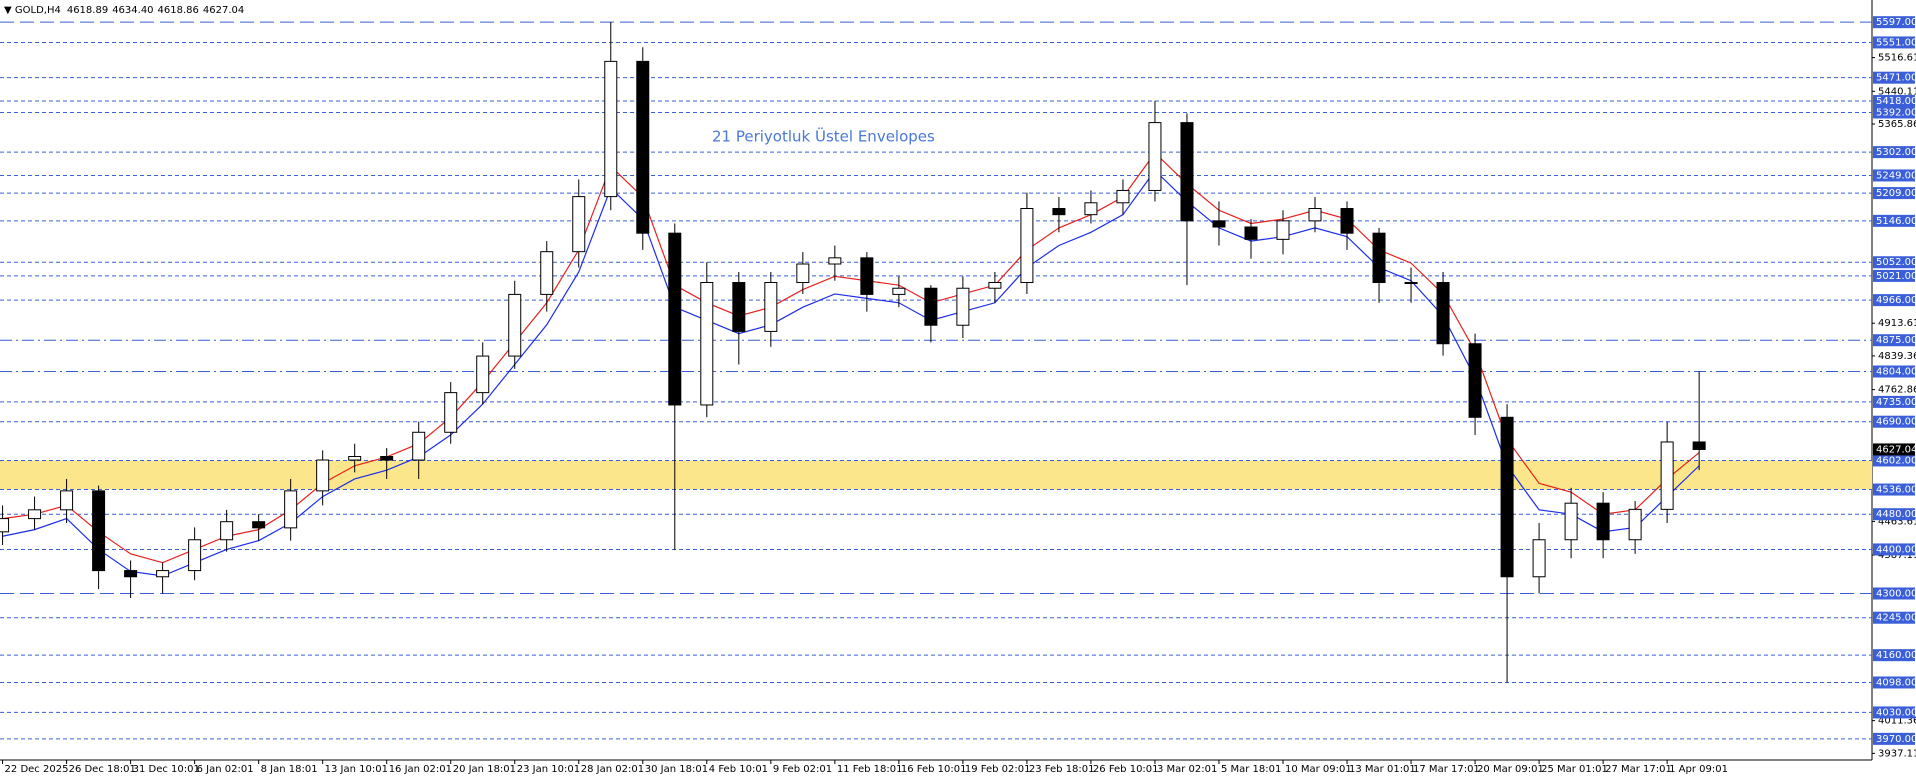  Describe the element at coordinates (223, 10) in the screenshot. I see `ohlc-close: 4627.04` at that location.